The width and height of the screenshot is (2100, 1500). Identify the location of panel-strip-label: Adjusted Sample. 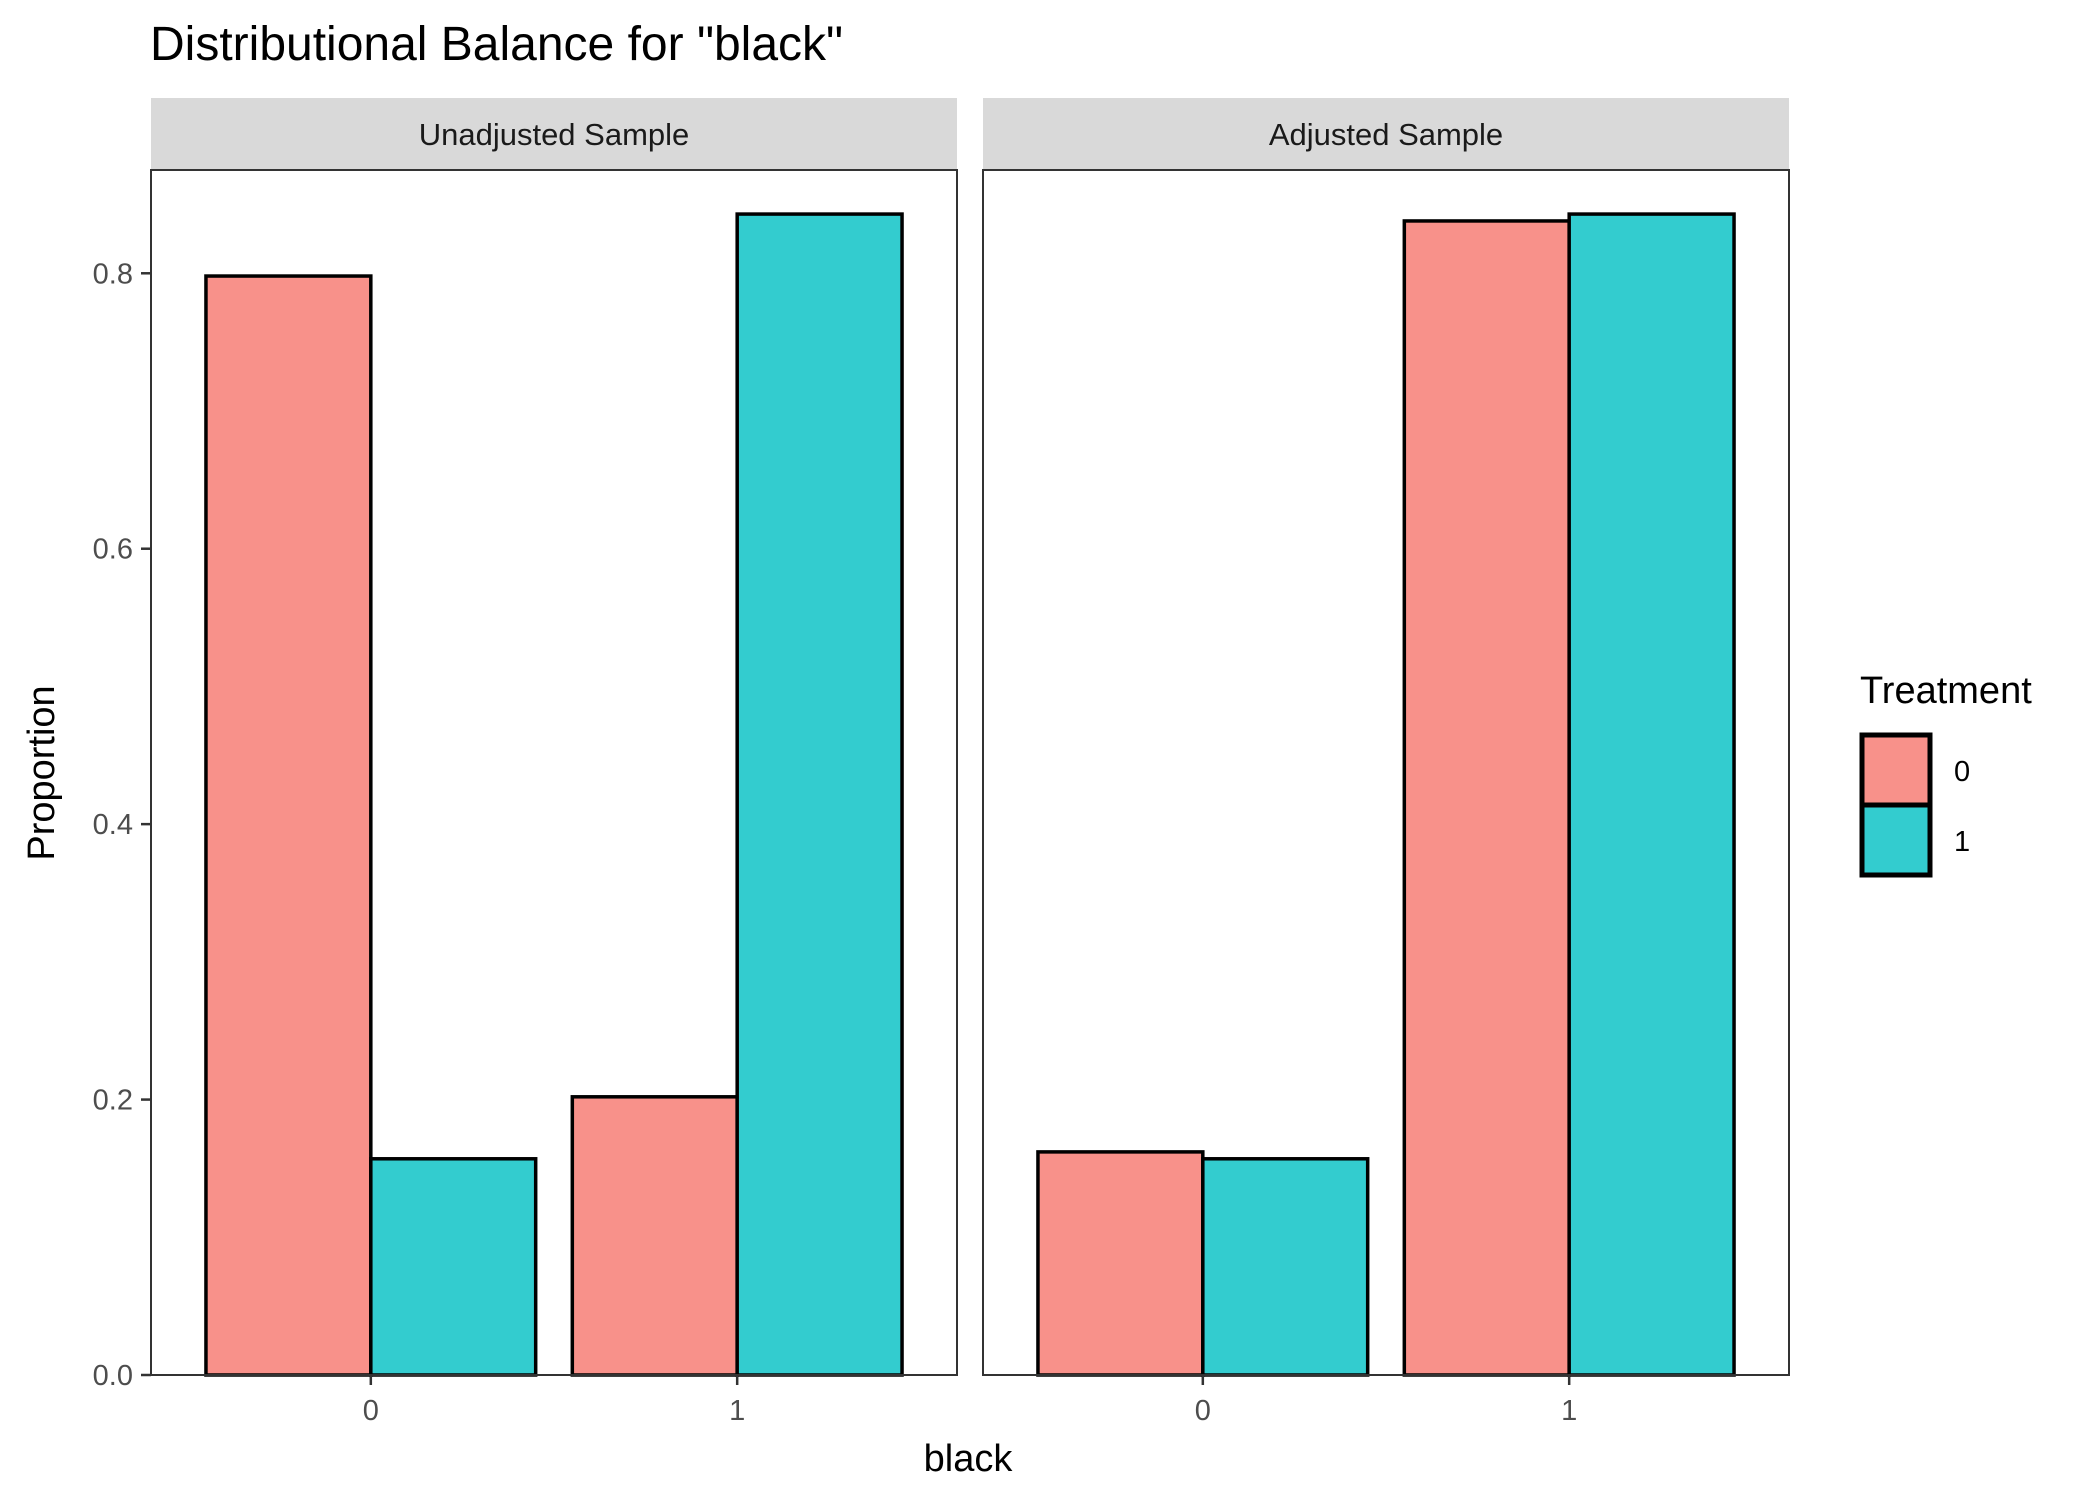
(1386, 134).